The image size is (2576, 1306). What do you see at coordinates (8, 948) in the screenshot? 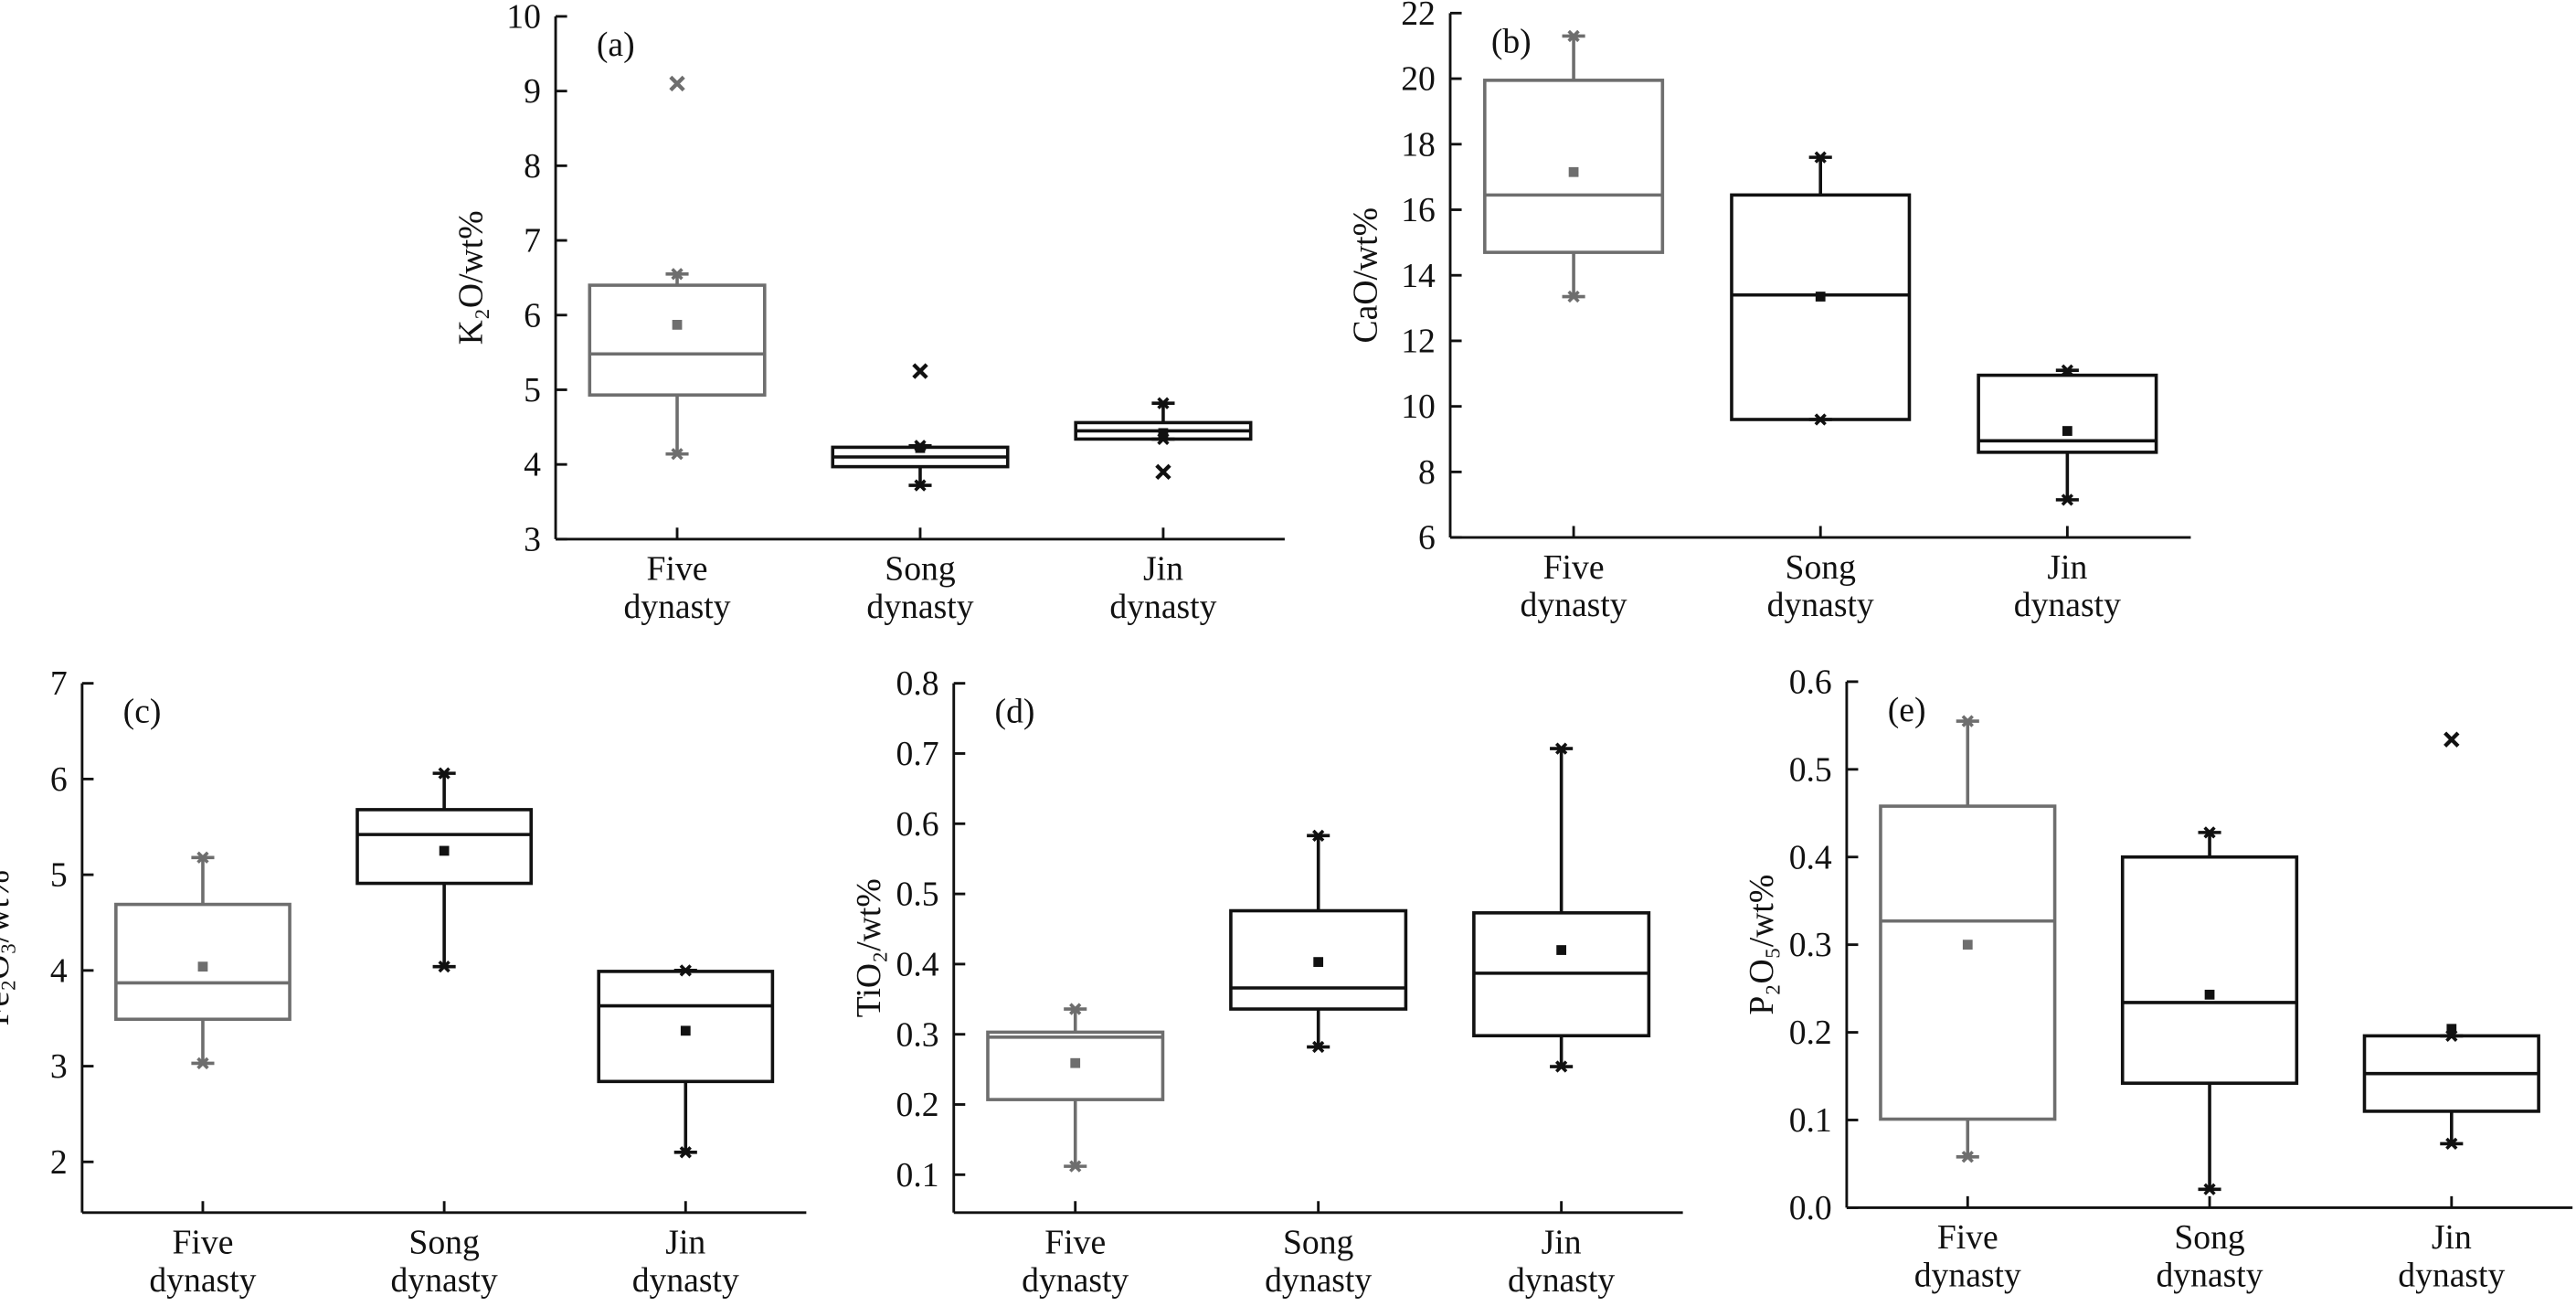
I see `y-axis-label: Fe₂O₃/wt%` at bounding box center [8, 948].